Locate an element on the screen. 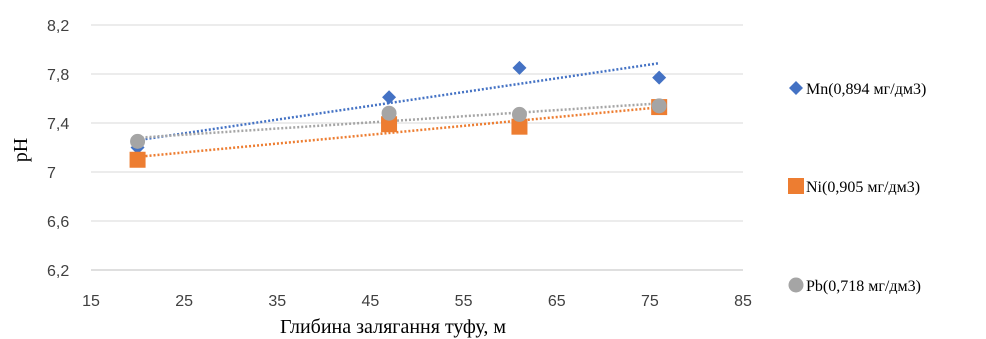  x-tick-label: 75 is located at coordinates (650, 301).